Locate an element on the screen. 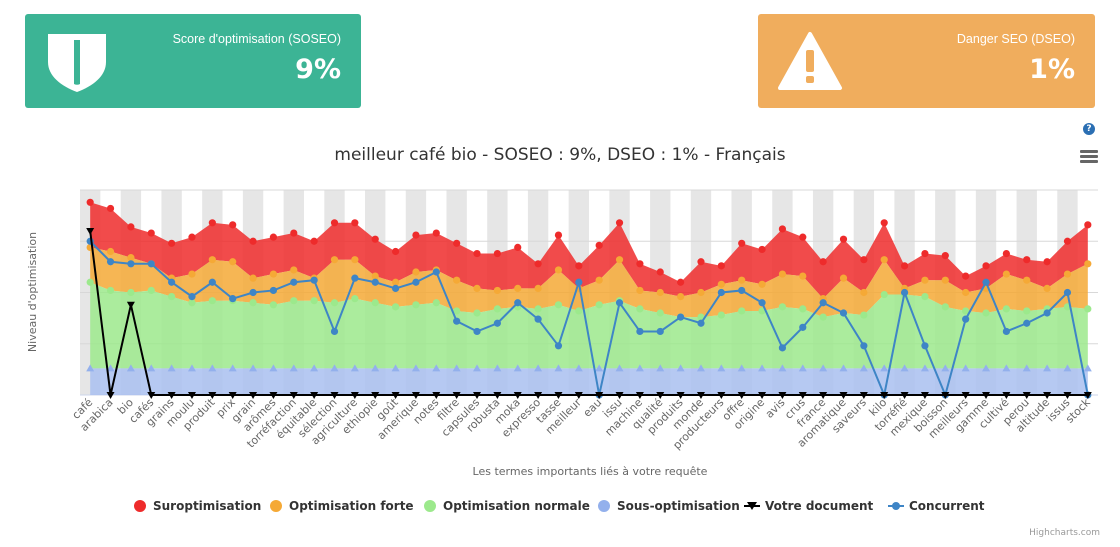  legend-item: Optimisation normale is located at coordinates (516, 506).